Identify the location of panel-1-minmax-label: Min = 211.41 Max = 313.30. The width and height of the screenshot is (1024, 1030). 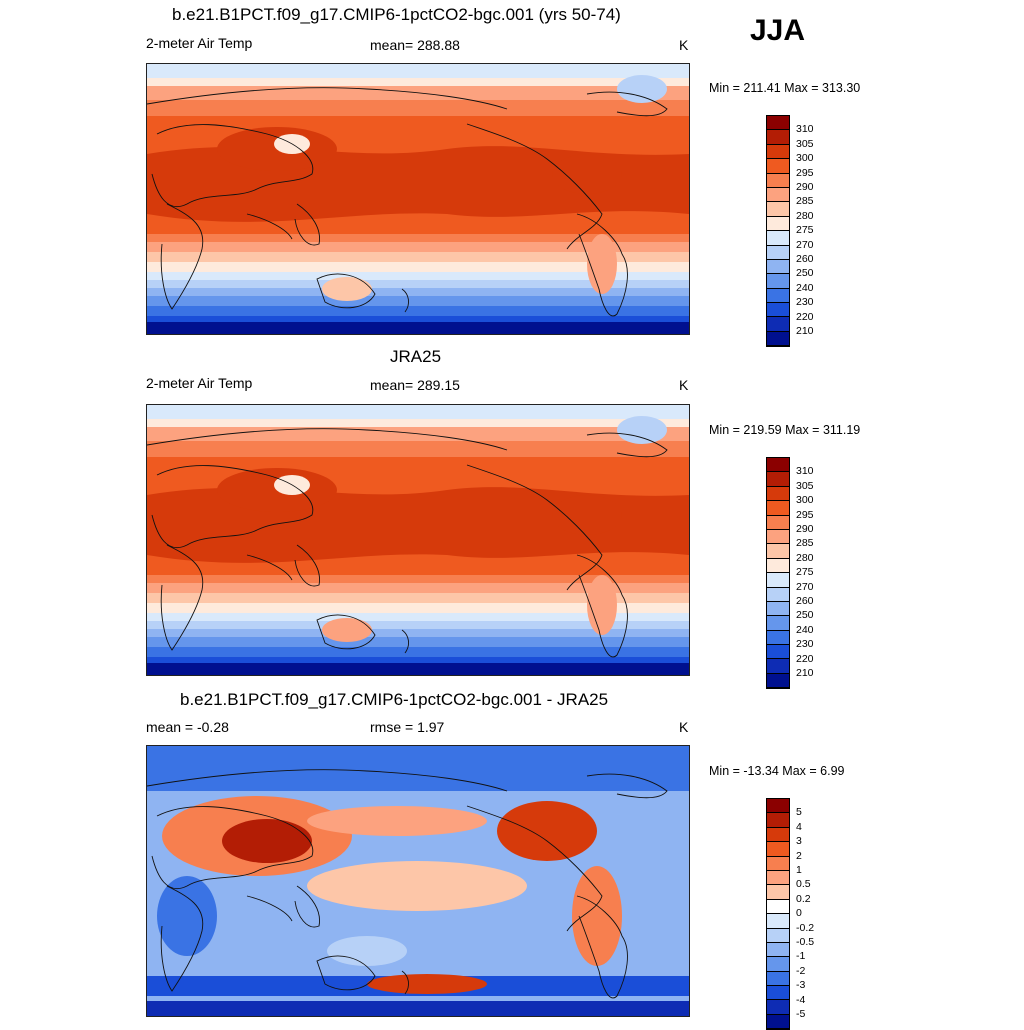
(785, 88).